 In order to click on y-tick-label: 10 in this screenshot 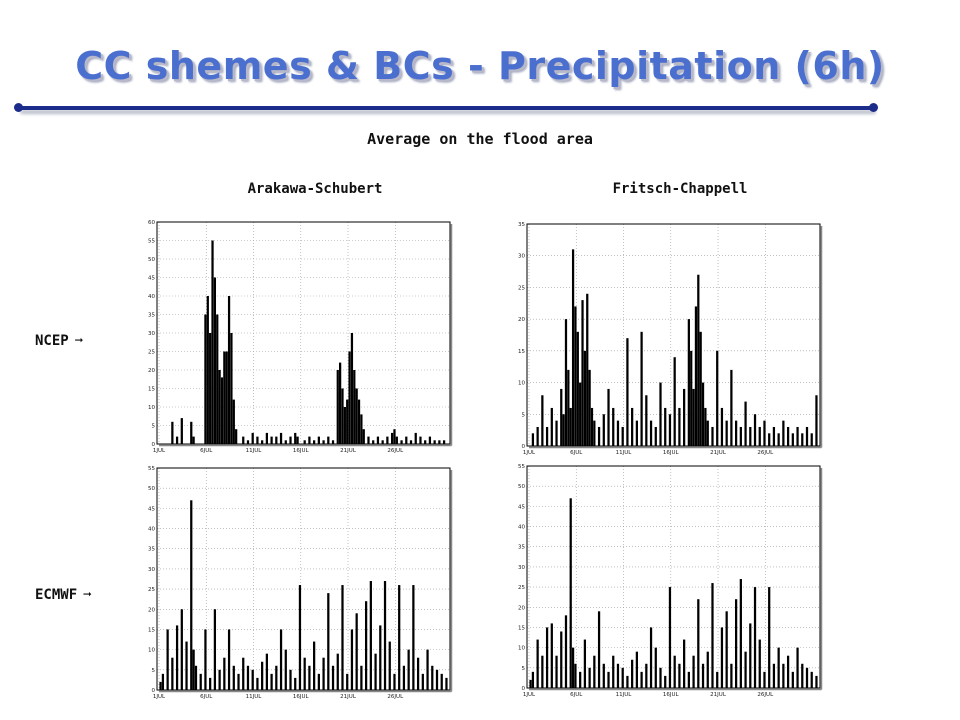, I will do `click(151, 651)`.